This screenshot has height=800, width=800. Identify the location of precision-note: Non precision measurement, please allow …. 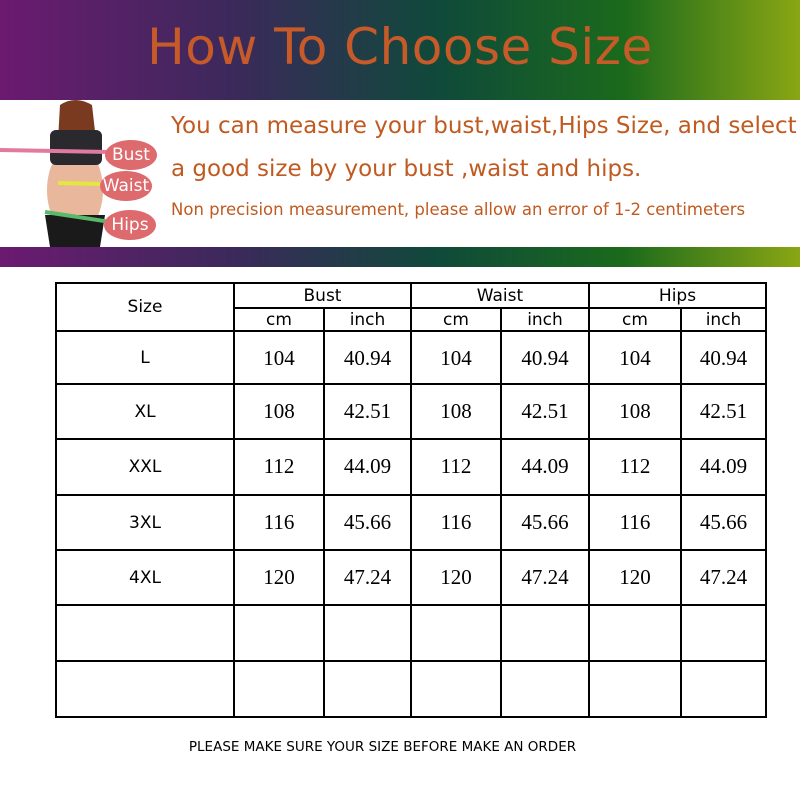
(458, 209).